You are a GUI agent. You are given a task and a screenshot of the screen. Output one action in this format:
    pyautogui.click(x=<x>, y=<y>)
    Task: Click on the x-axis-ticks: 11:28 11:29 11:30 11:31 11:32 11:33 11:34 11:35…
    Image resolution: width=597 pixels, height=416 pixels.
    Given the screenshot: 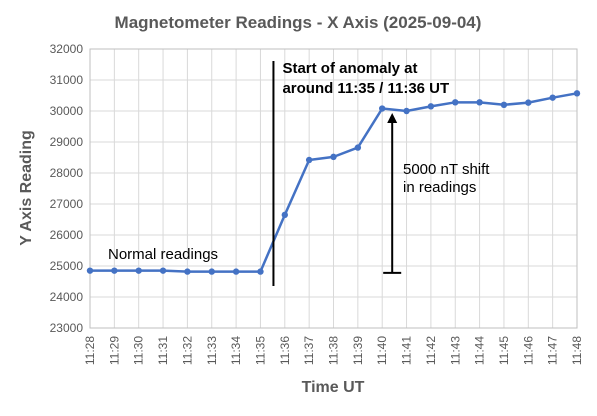 What is the action you would take?
    pyautogui.click(x=333, y=350)
    